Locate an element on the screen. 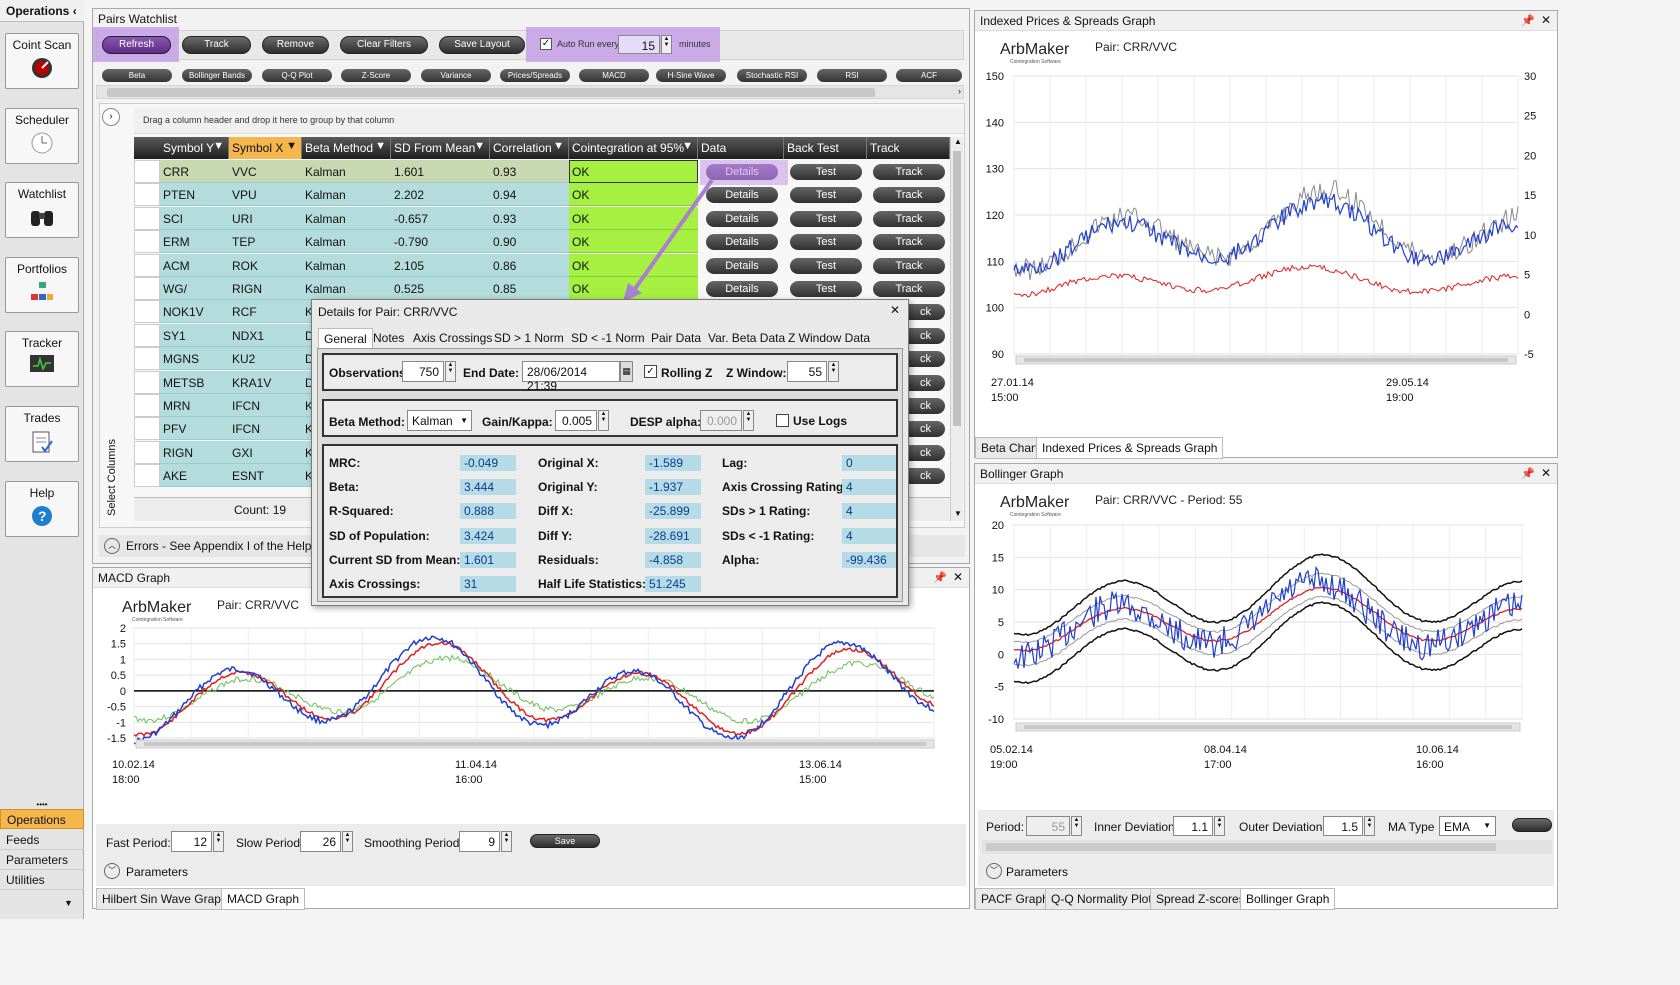  scroll-down-icon: ▼ is located at coordinates (958, 513).